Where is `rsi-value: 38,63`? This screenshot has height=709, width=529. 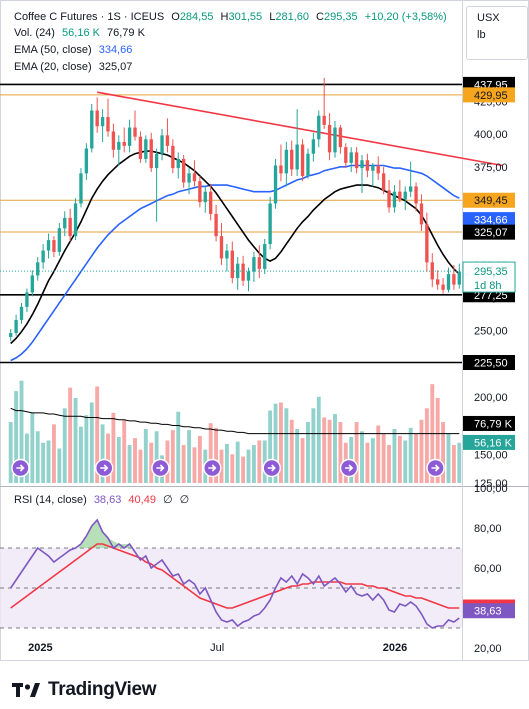 rsi-value: 38,63 is located at coordinates (107, 500).